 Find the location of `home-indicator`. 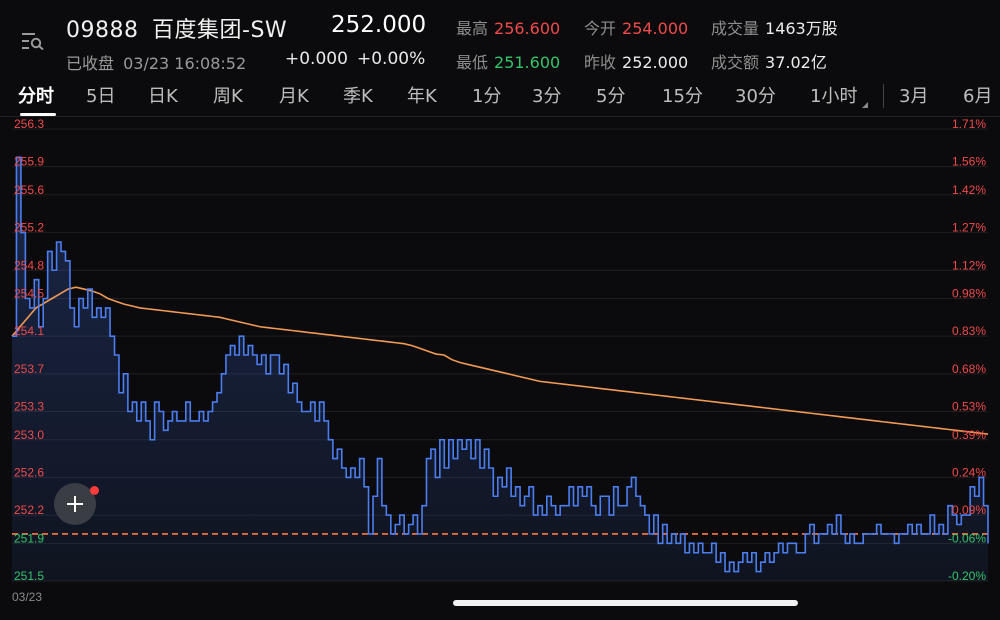

home-indicator is located at coordinates (625, 603).